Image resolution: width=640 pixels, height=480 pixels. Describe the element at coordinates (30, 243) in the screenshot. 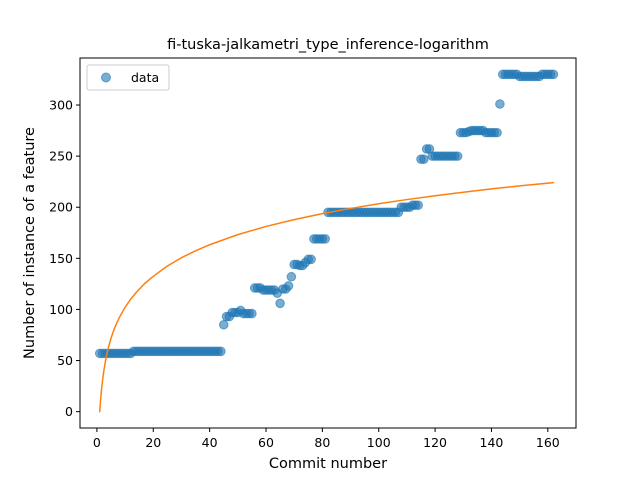

I see `y-axis-label: Number of instance of a feature` at that location.